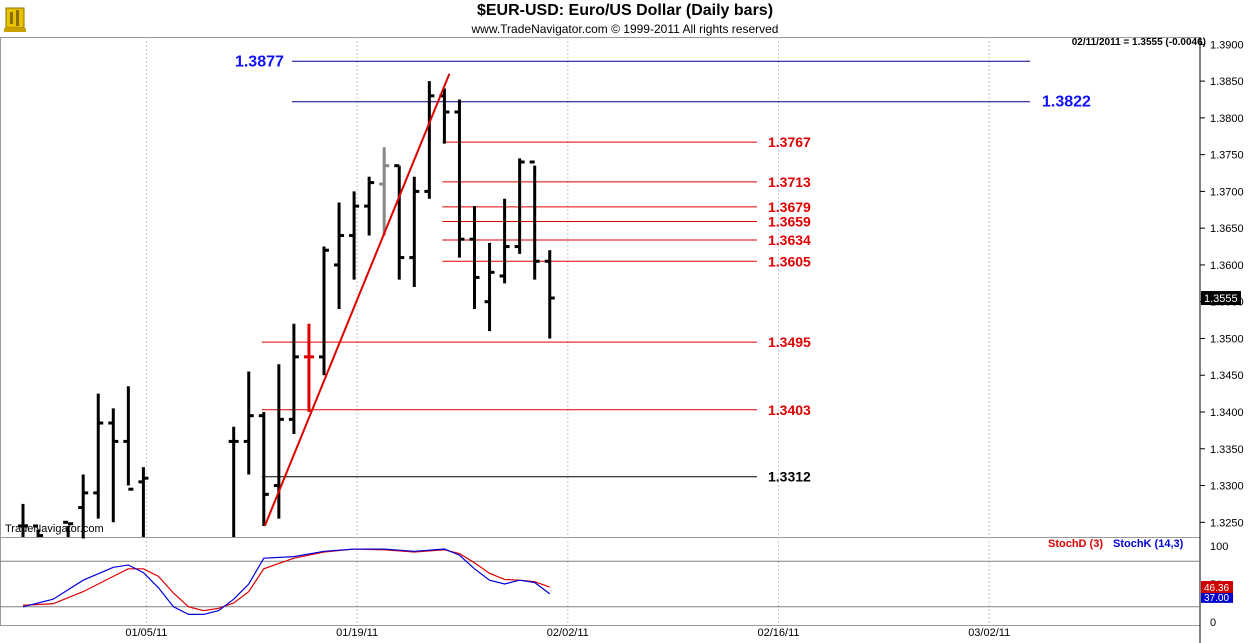 This screenshot has height=643, width=1250. Describe the element at coordinates (778, 633) in the screenshot. I see `date-tick-label: 02/16/11` at that location.